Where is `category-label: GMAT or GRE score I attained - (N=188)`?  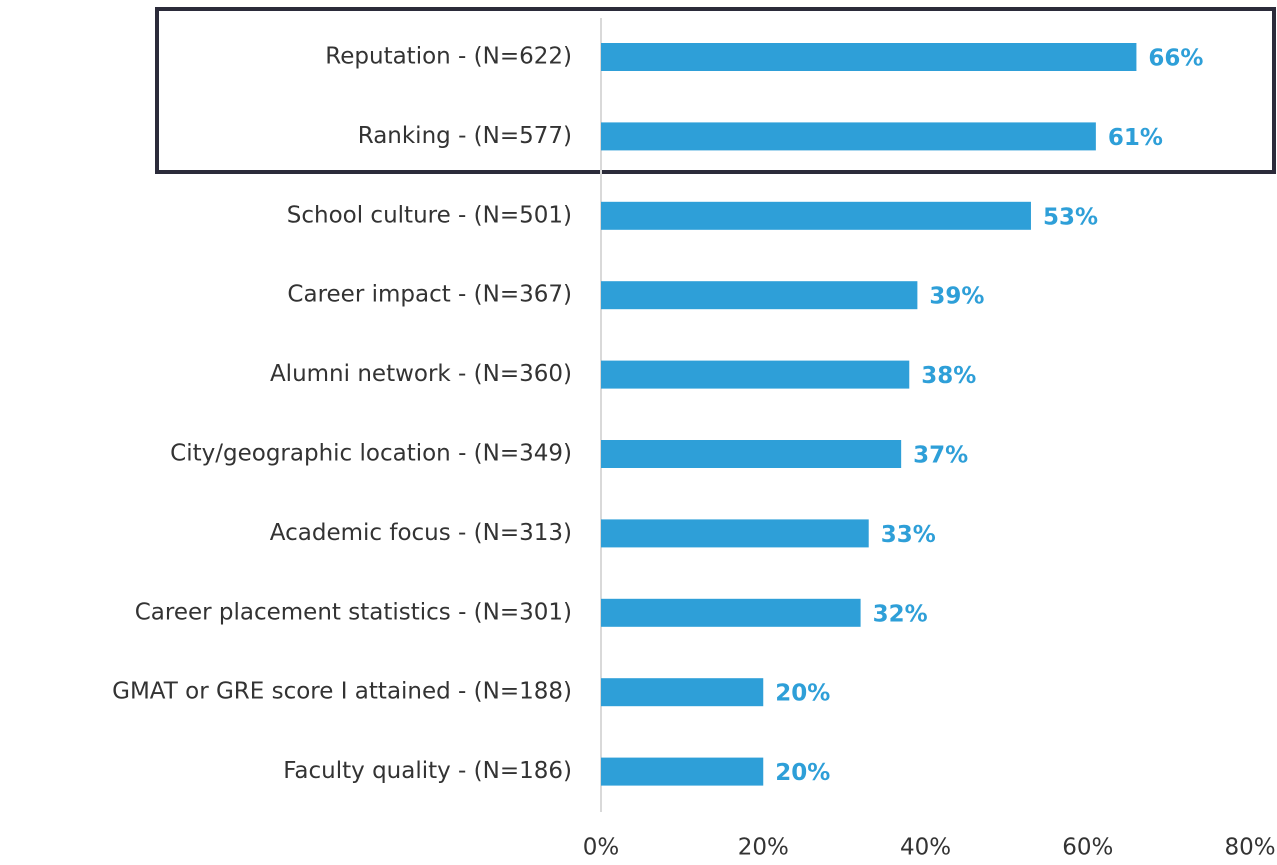 category-label: GMAT or GRE score I attained - (N=188) is located at coordinates (342, 692).